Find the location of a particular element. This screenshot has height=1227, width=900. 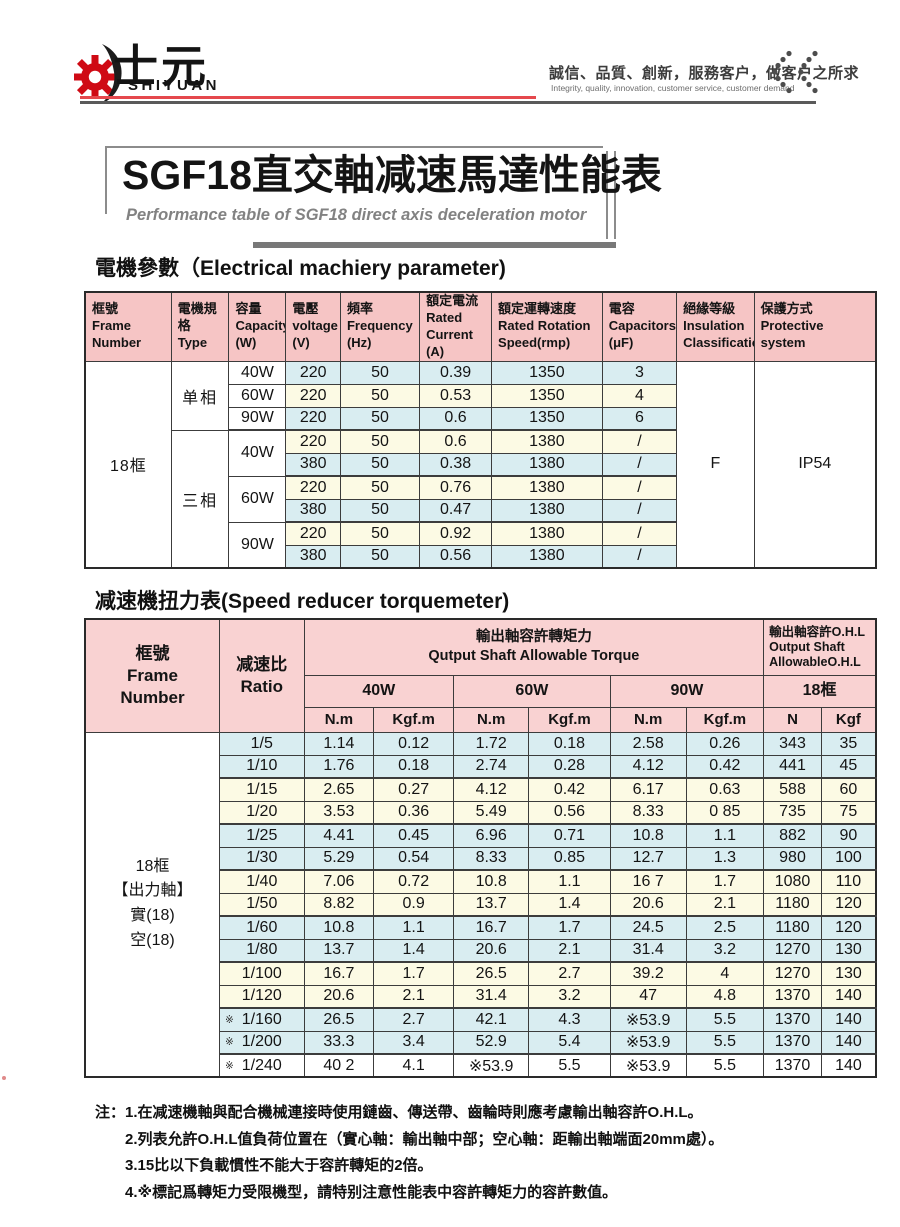

table-cell: 110 is located at coordinates (848, 881).